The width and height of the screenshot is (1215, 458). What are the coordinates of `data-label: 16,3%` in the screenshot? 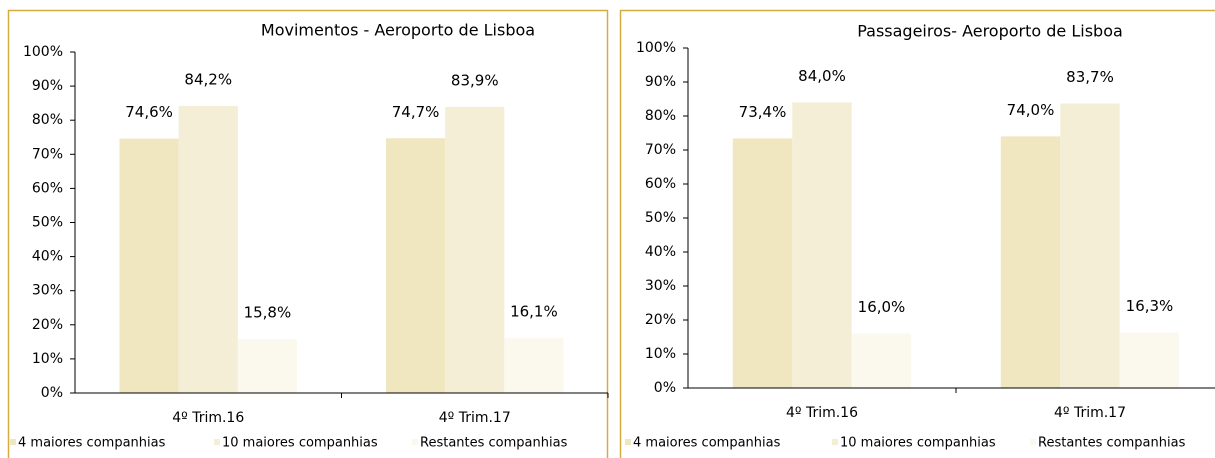 It's located at (1150, 306).